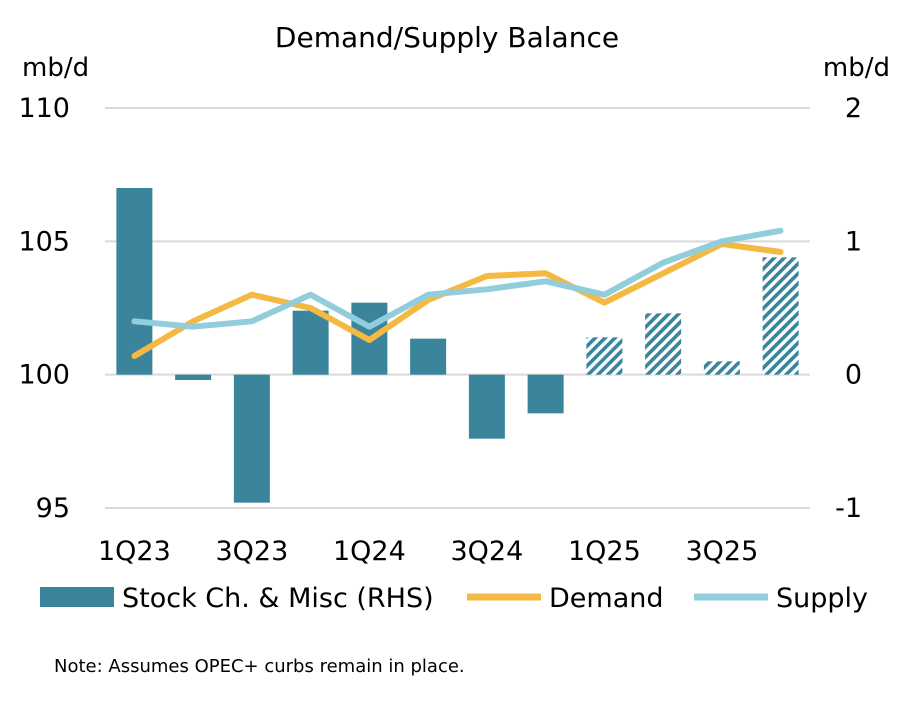 The image size is (910, 712). Describe the element at coordinates (486, 551) in the screenshot. I see `x-axis-tick-label: 3Q24` at that location.